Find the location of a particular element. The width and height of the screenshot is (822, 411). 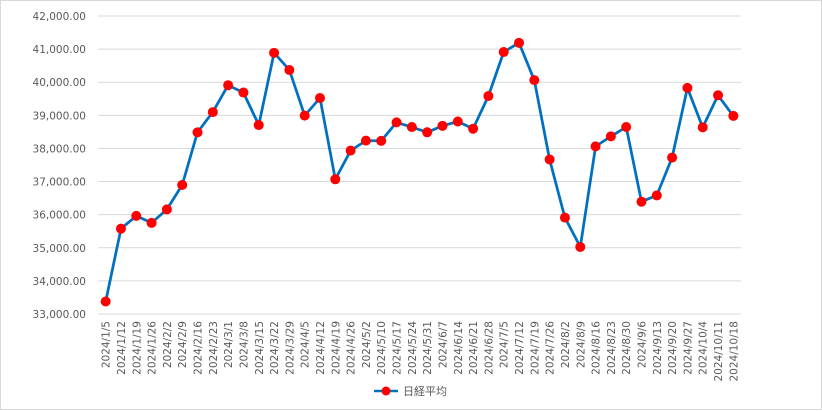

x-tick-label: 2024/10/4 is located at coordinates (704, 348).